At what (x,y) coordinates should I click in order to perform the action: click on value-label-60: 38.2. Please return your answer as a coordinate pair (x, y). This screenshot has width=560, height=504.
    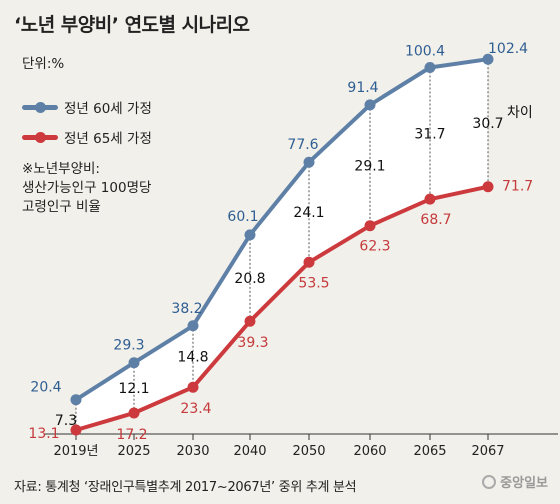
    Looking at the image, I should click on (186, 309).